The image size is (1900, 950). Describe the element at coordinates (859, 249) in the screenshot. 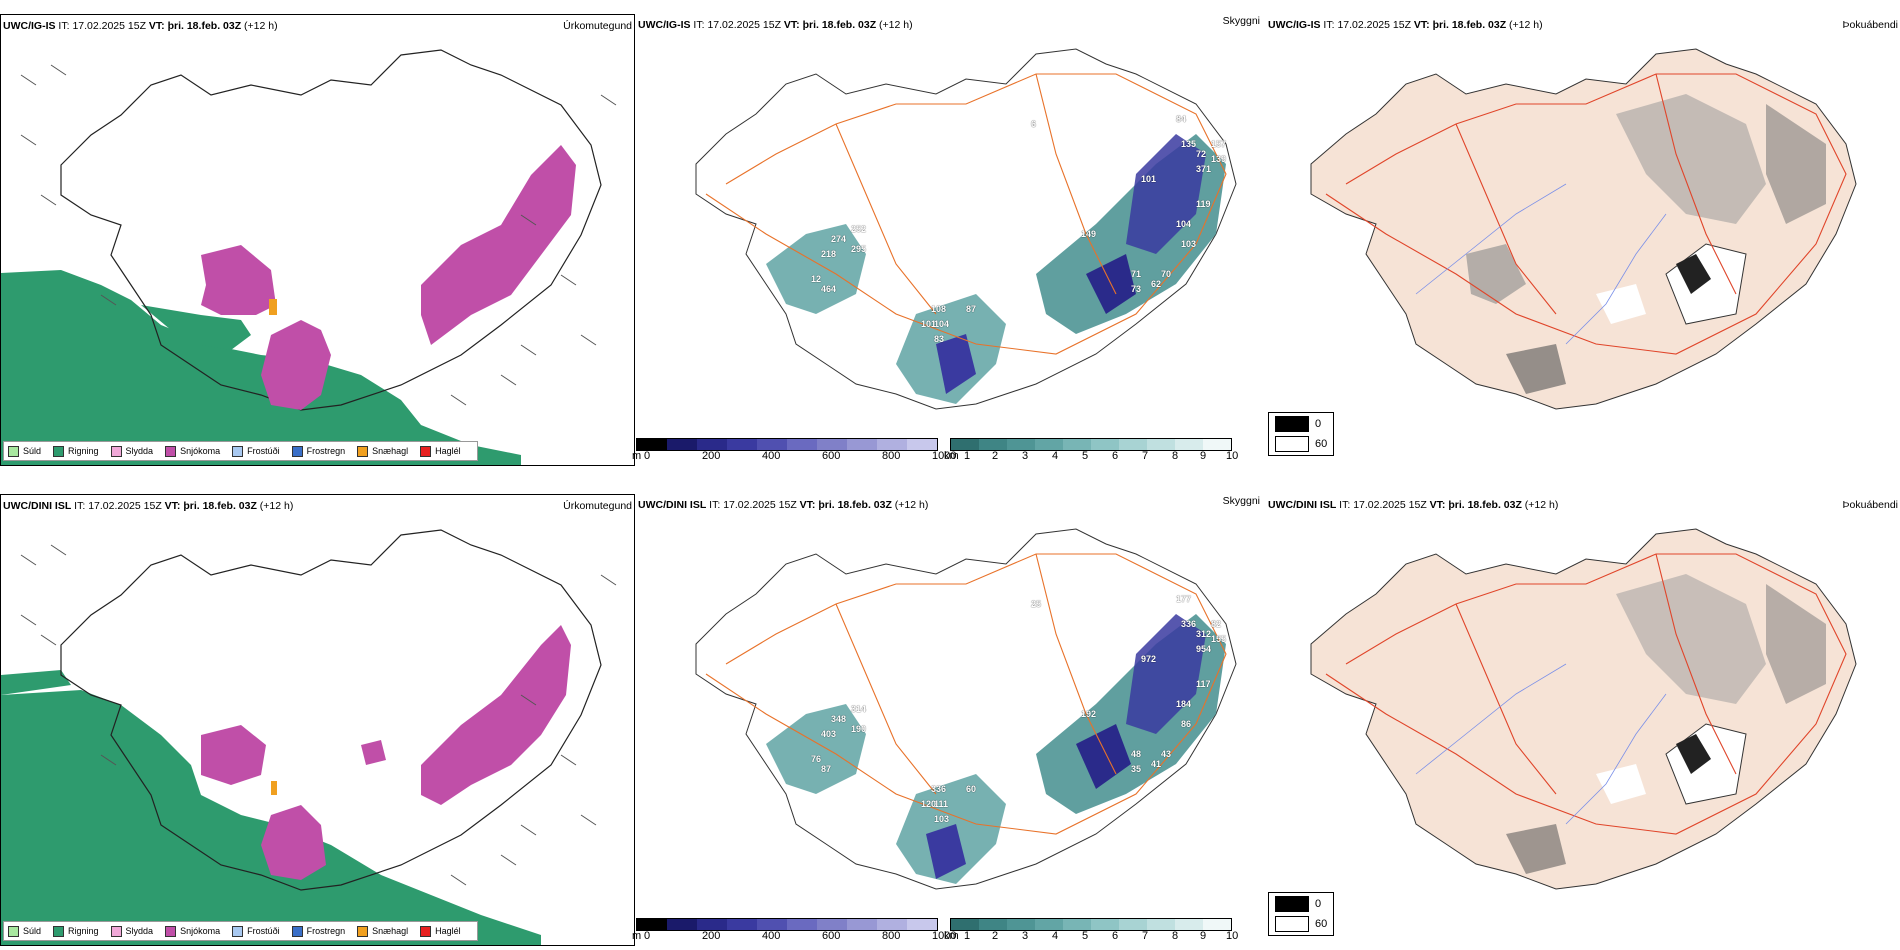

I see `visibility-value-label: 295` at that location.